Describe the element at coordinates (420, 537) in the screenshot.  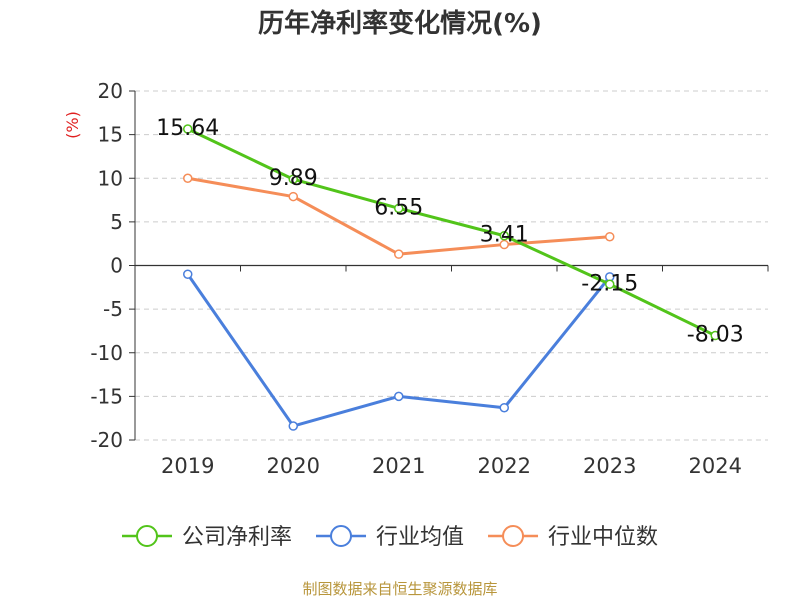
I see `legend-label: 行业均值` at that location.